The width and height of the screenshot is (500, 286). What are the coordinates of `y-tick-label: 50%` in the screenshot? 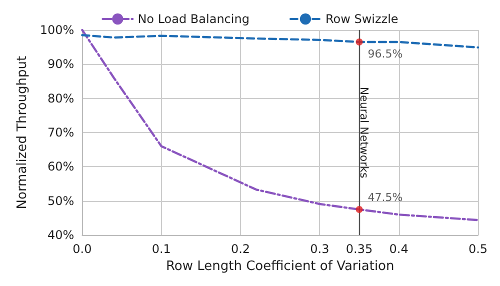 It's located at (61, 201).